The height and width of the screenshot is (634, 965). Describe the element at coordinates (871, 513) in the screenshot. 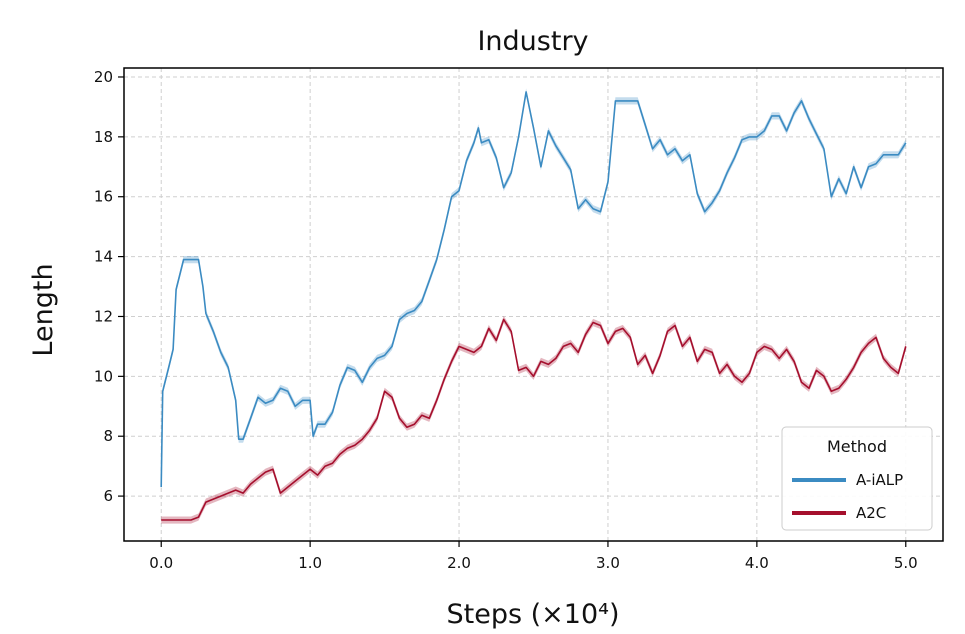

I see `legend-label-a2c: A2C` at that location.